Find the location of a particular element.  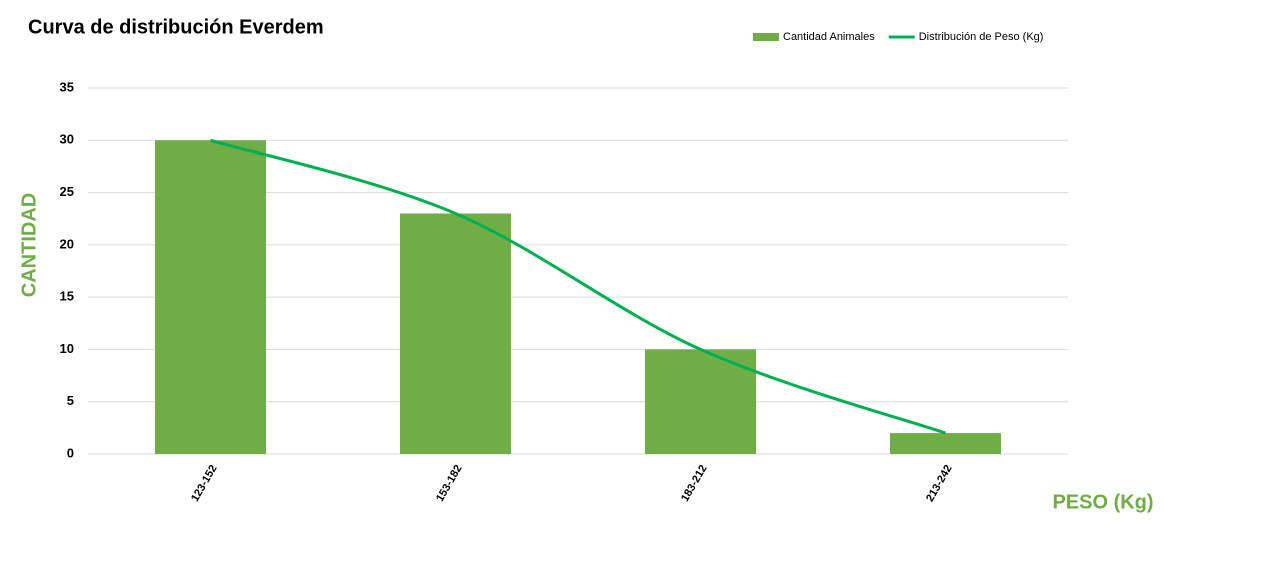

y-tick-label: 15 is located at coordinates (67, 296).